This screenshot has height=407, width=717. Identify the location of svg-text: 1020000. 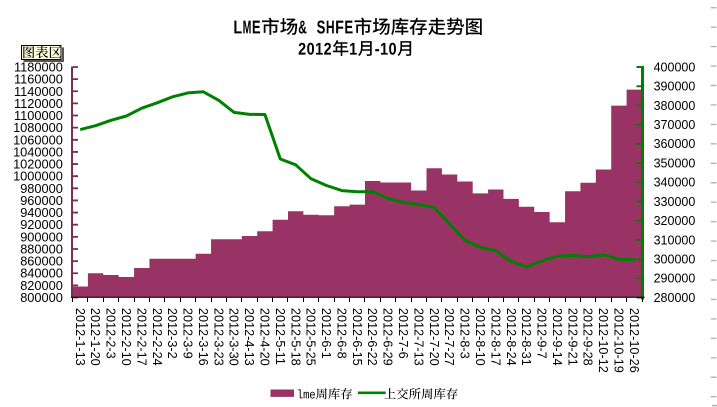
(38, 164).